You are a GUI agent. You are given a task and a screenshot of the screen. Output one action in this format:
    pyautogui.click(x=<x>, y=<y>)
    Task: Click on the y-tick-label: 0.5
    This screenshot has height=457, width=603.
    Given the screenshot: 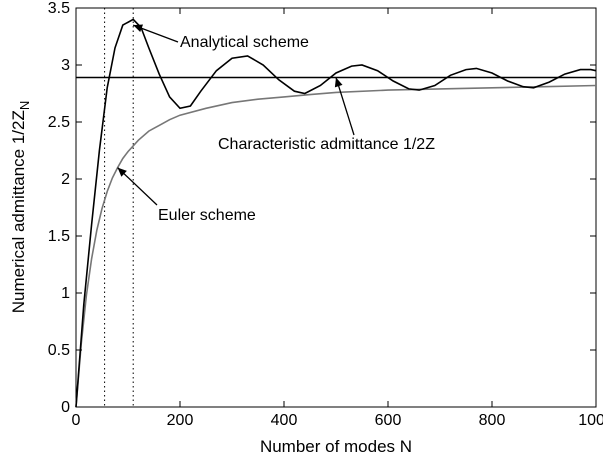 What is the action you would take?
    pyautogui.click(x=59, y=350)
    